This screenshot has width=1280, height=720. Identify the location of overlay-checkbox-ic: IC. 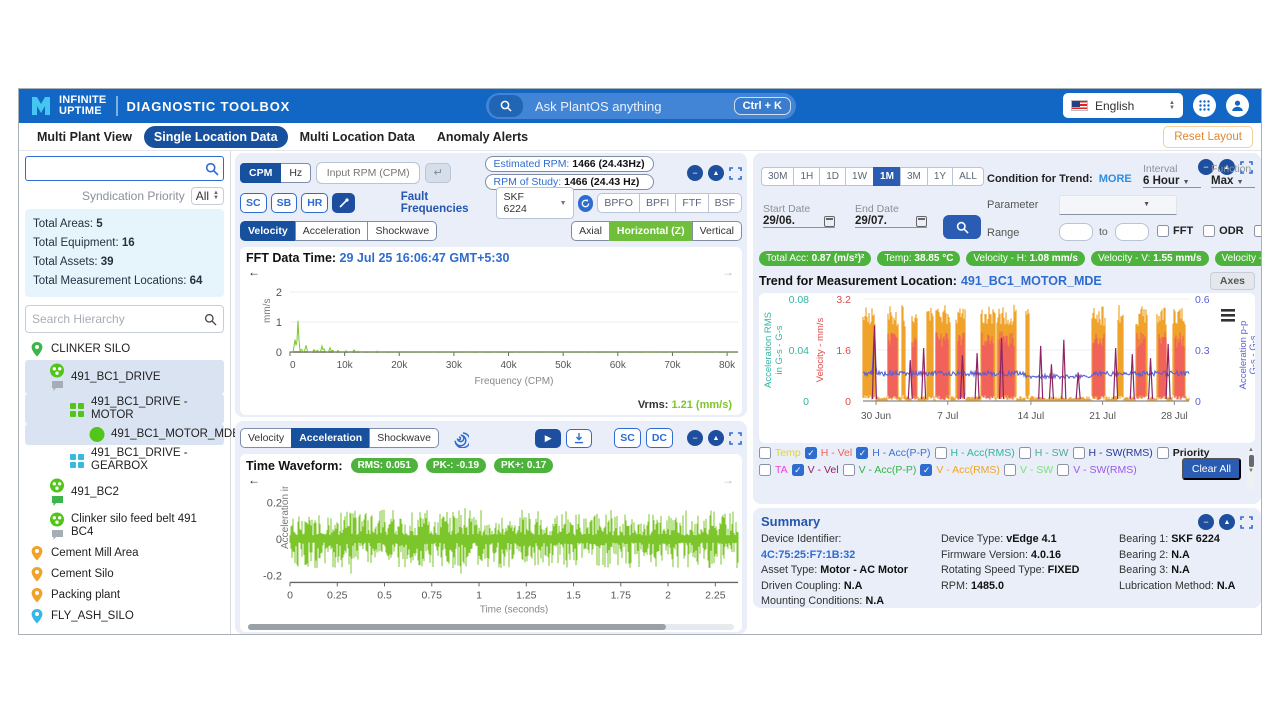
(1257, 231).